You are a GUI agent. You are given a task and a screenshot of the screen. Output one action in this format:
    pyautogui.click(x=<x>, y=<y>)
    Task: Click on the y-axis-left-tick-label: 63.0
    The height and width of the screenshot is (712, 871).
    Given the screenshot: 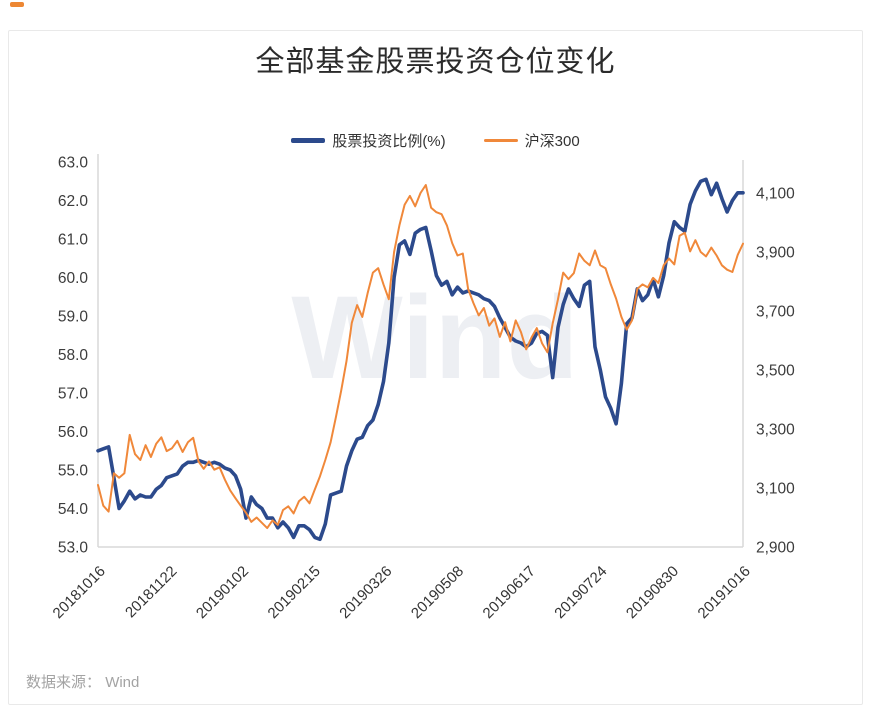 What is the action you would take?
    pyautogui.click(x=73, y=163)
    